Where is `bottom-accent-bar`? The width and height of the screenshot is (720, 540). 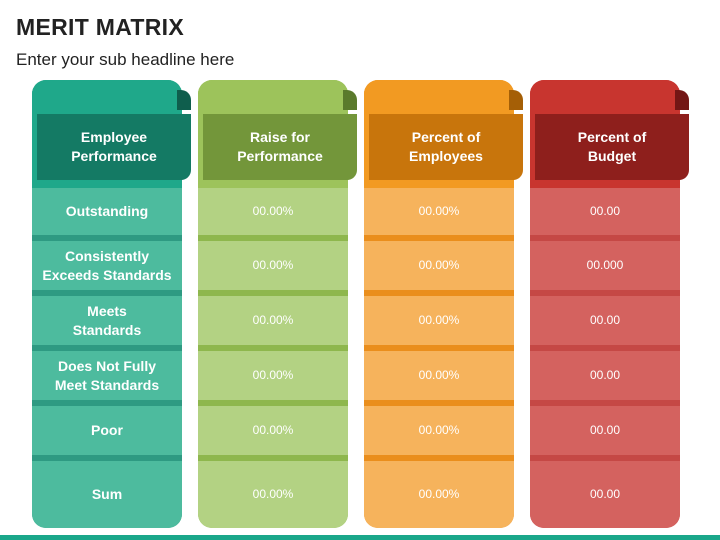
bottom-accent-bar is located at coordinates (360, 537).